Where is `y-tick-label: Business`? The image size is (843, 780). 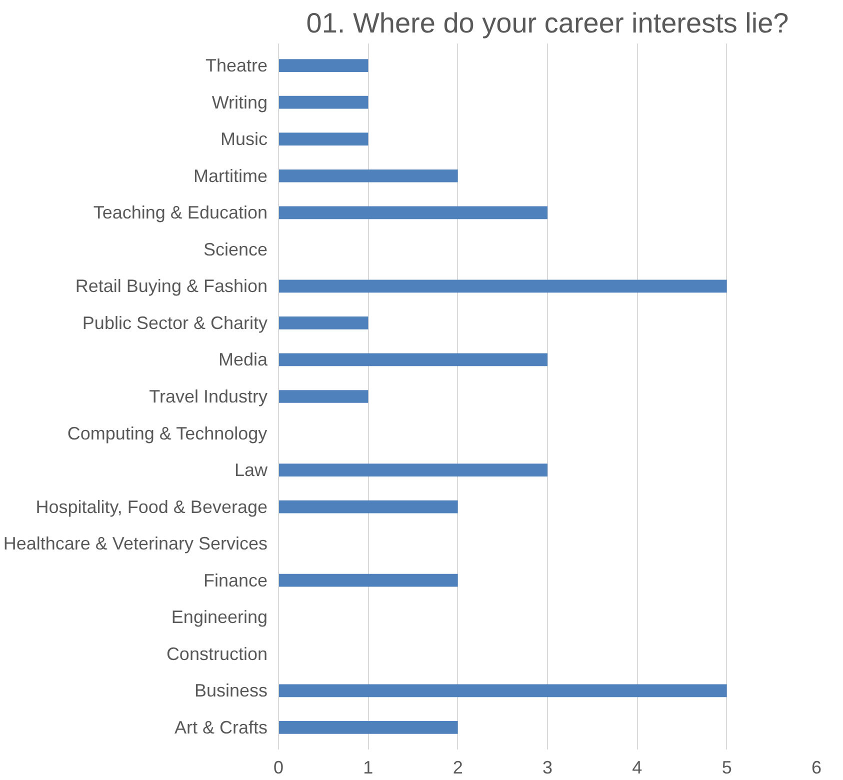
y-tick-label: Business is located at coordinates (231, 690).